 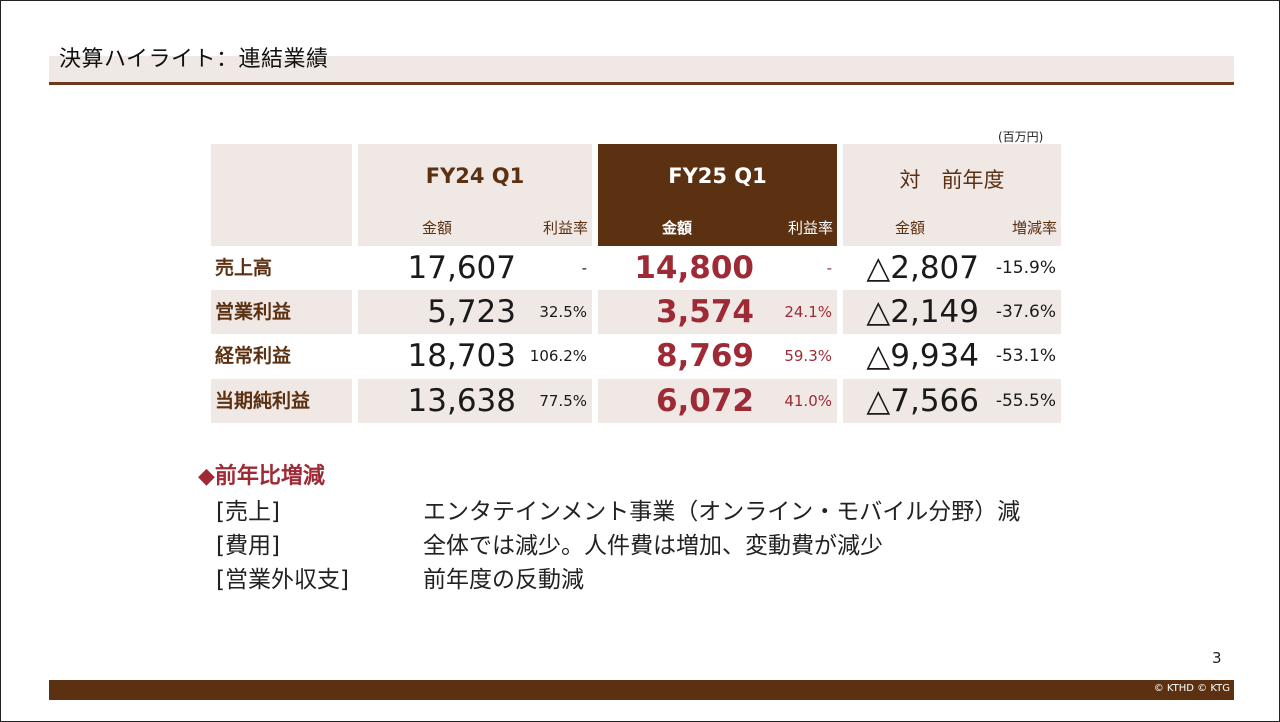 I want to click on fy24-ordinary-amount: 18,703, so click(x=461, y=356).